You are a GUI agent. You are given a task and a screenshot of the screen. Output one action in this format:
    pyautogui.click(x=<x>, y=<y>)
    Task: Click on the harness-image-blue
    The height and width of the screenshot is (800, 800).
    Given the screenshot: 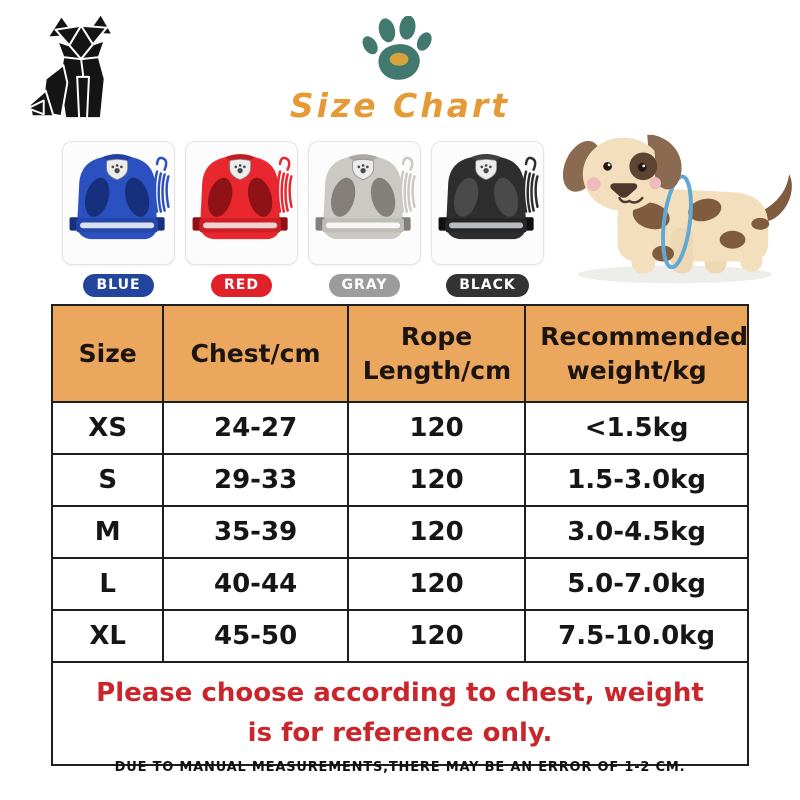 What is the action you would take?
    pyautogui.click(x=118, y=203)
    